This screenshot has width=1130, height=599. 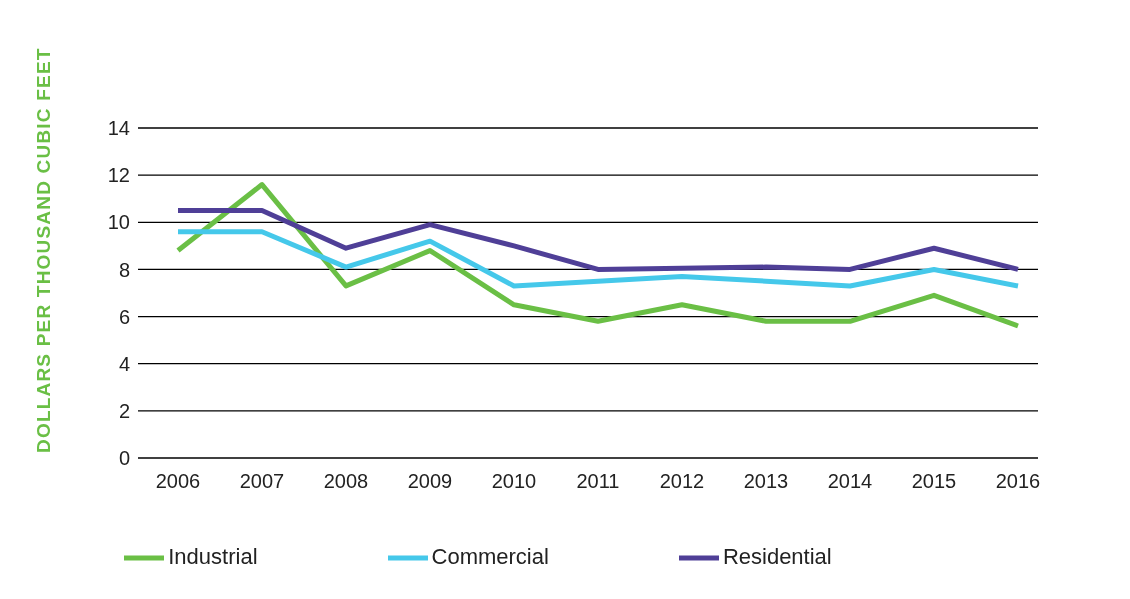 I want to click on y-tick-label: 10, so click(x=118, y=222).